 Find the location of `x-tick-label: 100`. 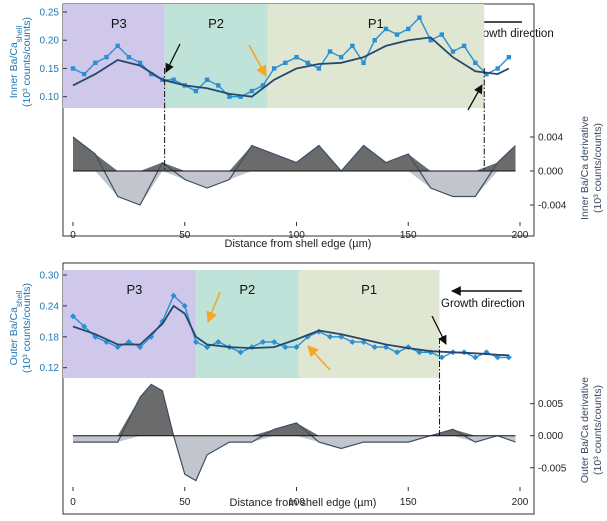

x-tick-label: 100 is located at coordinates (296, 502).